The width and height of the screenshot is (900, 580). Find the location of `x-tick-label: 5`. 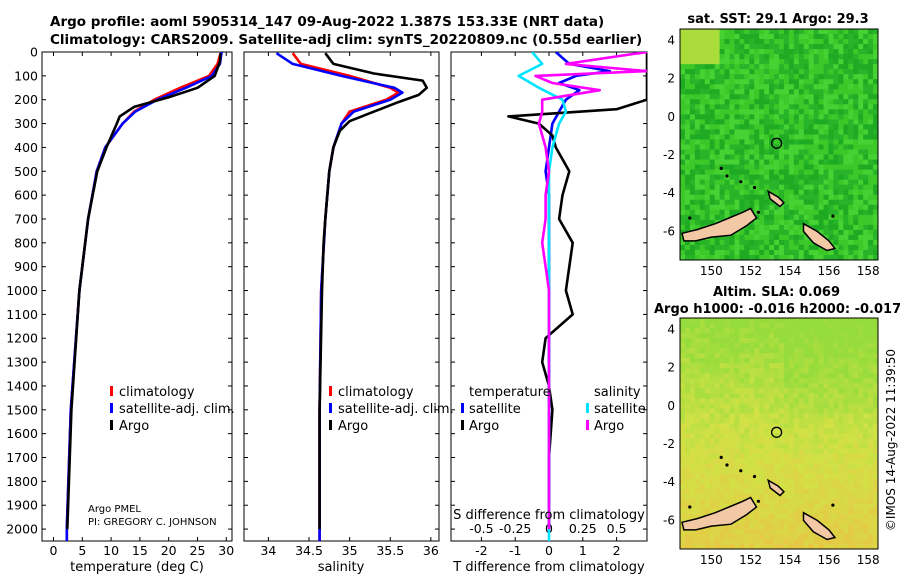

x-tick-label: 5 is located at coordinates (82, 550).